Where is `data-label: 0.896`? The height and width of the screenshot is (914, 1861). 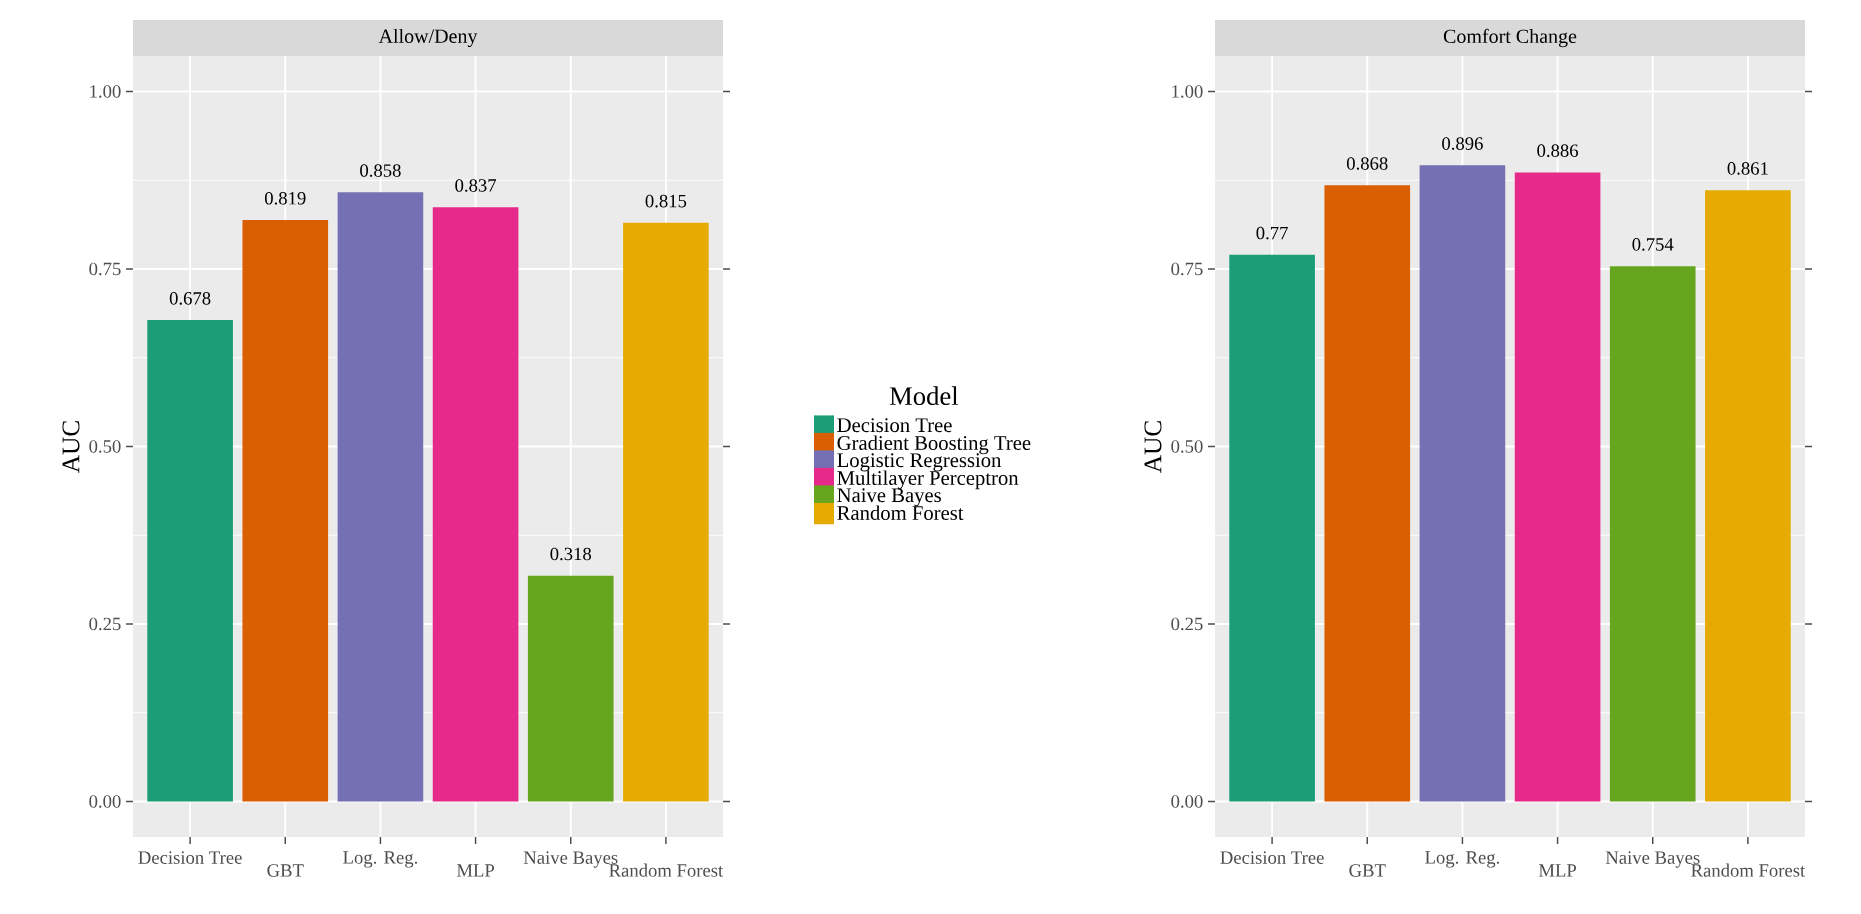
data-label: 0.896 is located at coordinates (1462, 143).